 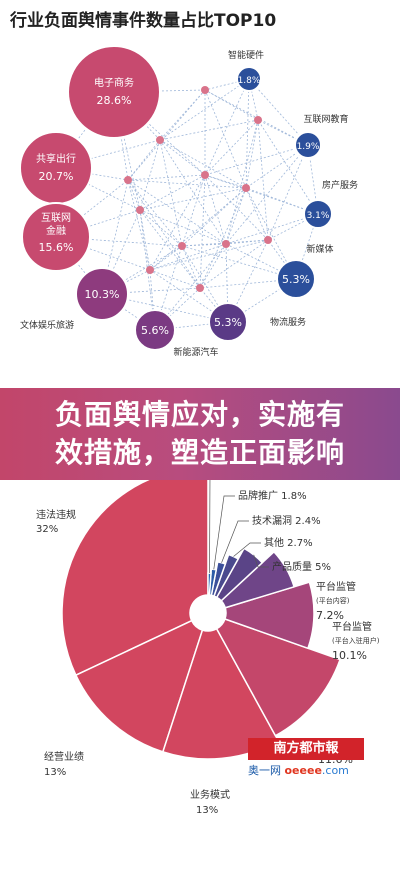 I want to click on pie-label-5: 平台监管 (平台入驻用户) 10.1%, so click(x=356, y=641).